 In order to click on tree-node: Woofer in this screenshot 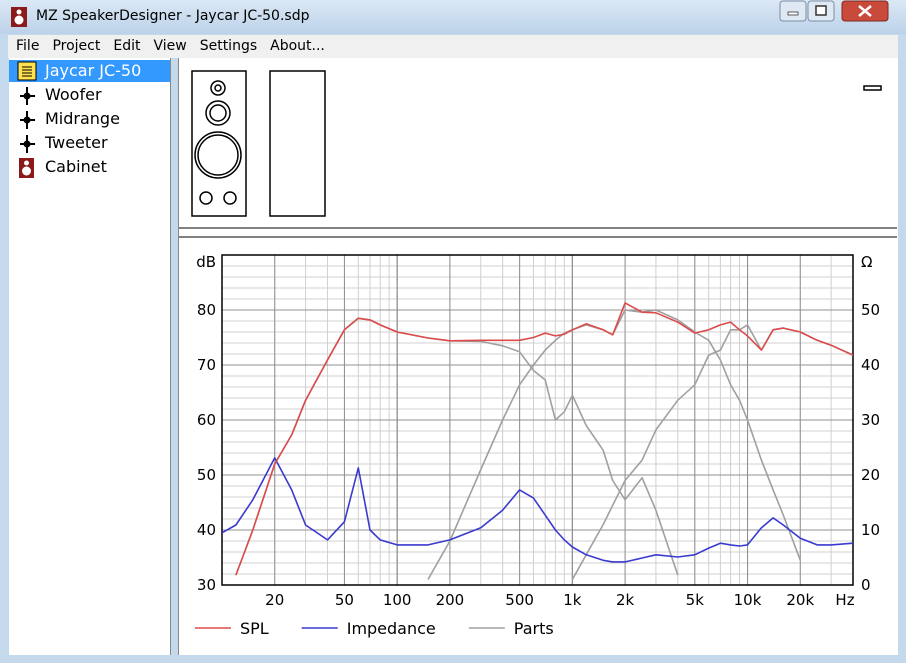, I will do `click(73, 94)`.